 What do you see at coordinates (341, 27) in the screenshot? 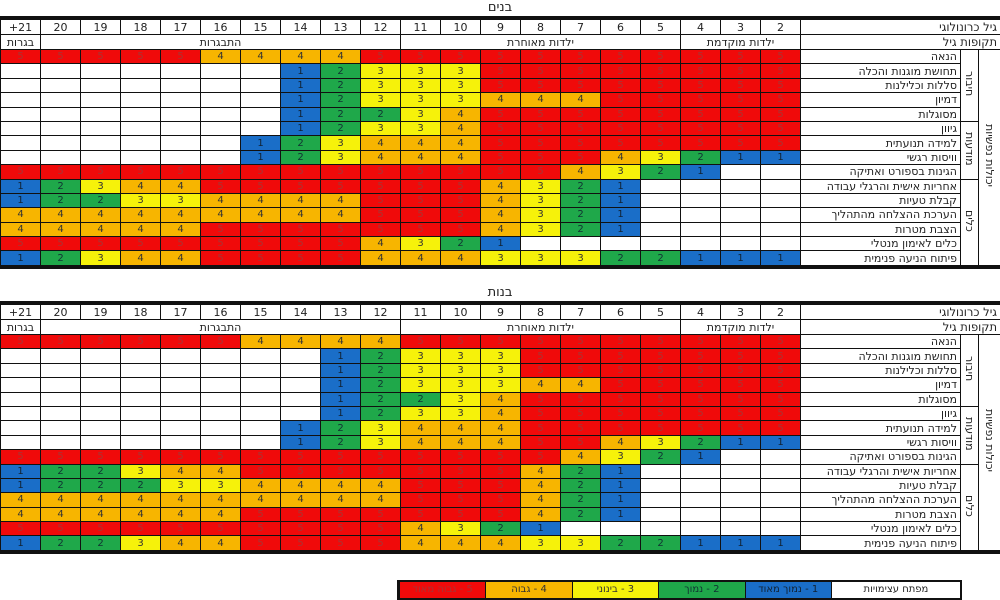
I see `age-header: 13` at bounding box center [341, 27].